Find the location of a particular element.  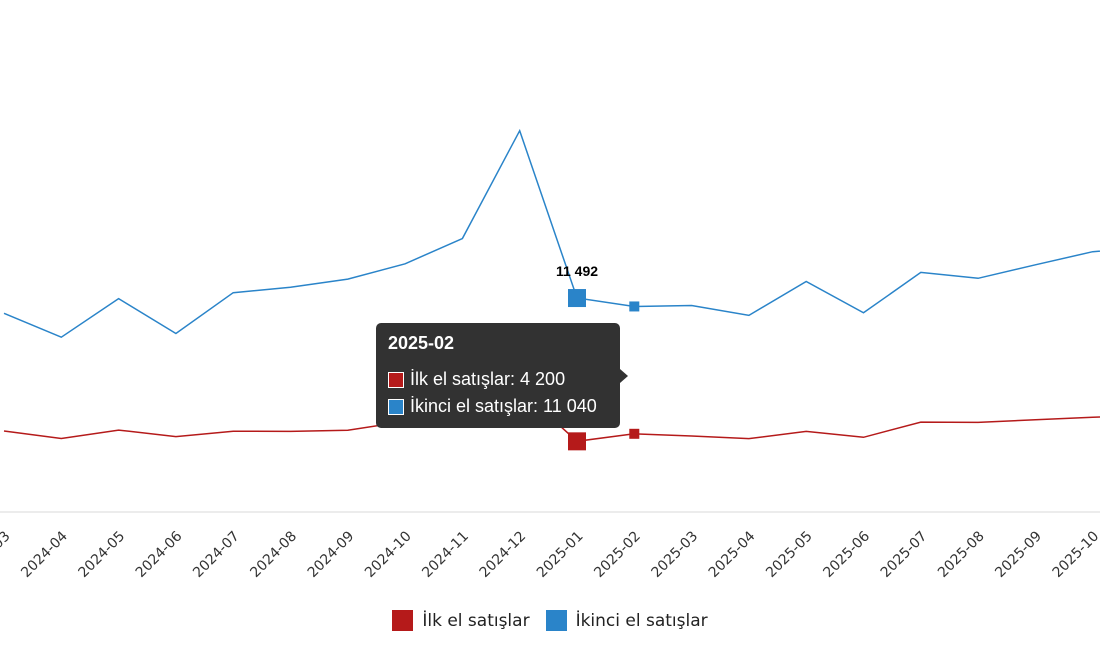

x-tick-label: 2024-04 is located at coordinates (44, 554).